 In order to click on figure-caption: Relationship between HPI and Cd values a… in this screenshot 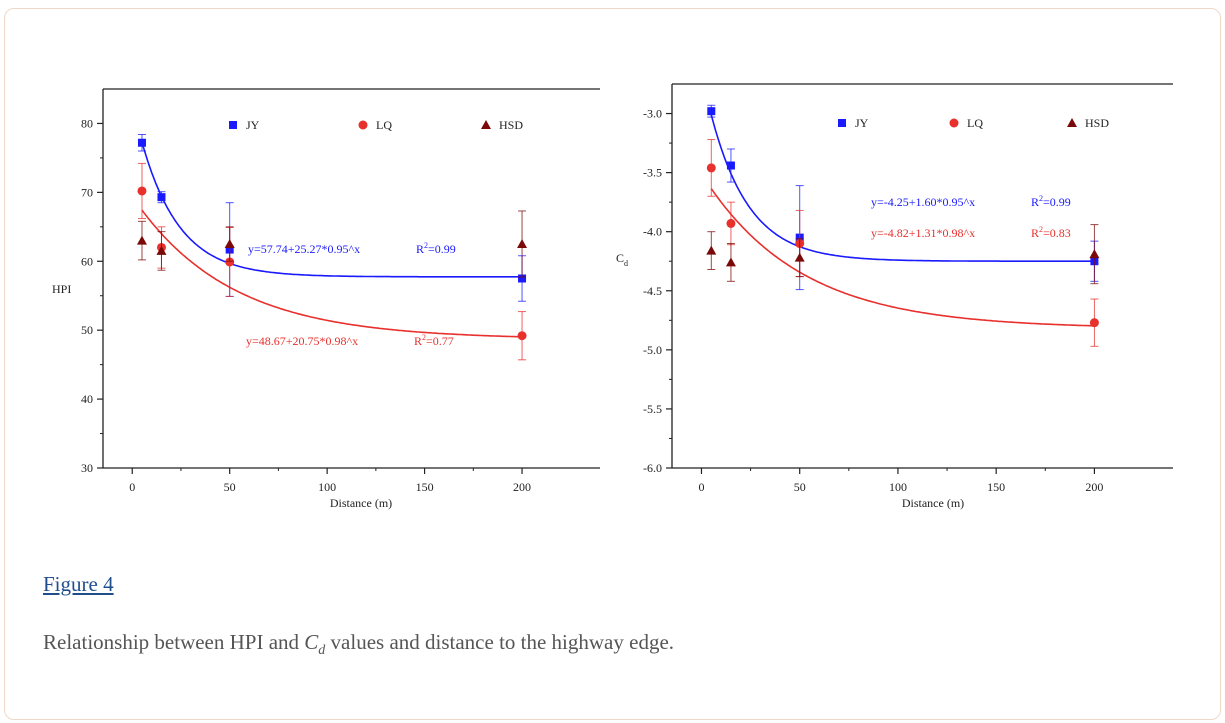, I will do `click(358, 644)`.